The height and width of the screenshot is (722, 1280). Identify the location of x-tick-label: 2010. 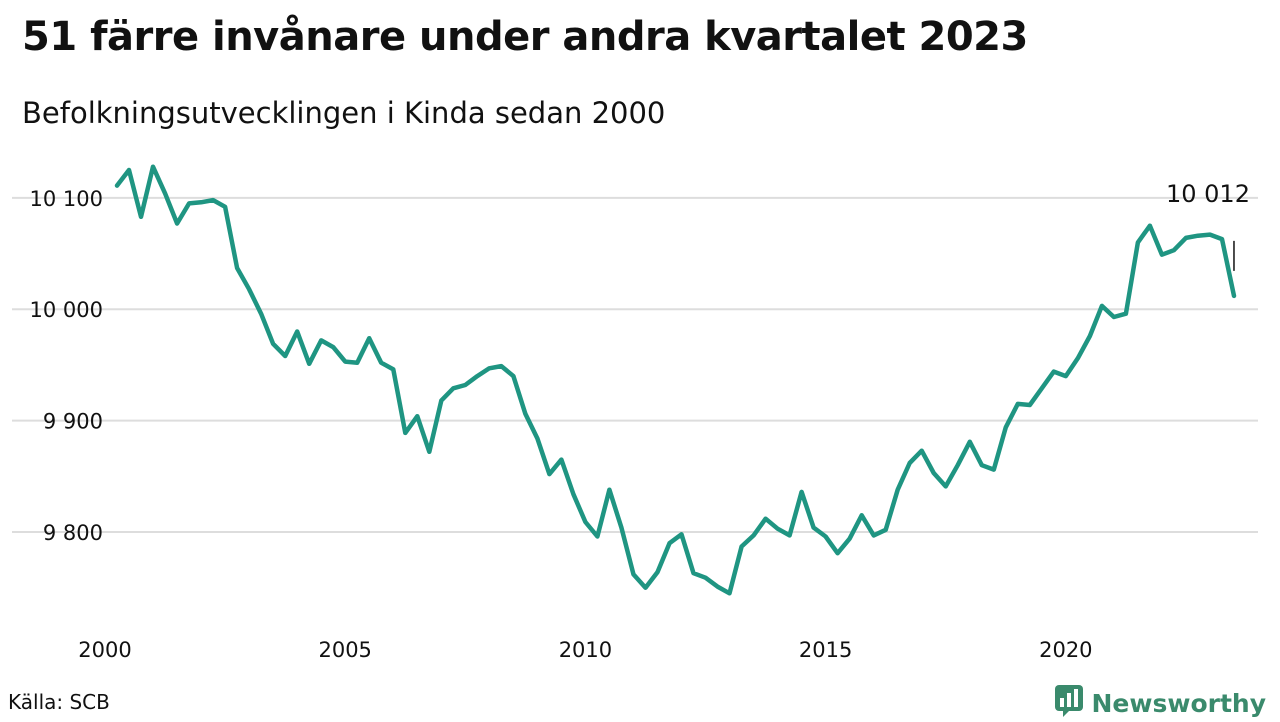
(585, 650).